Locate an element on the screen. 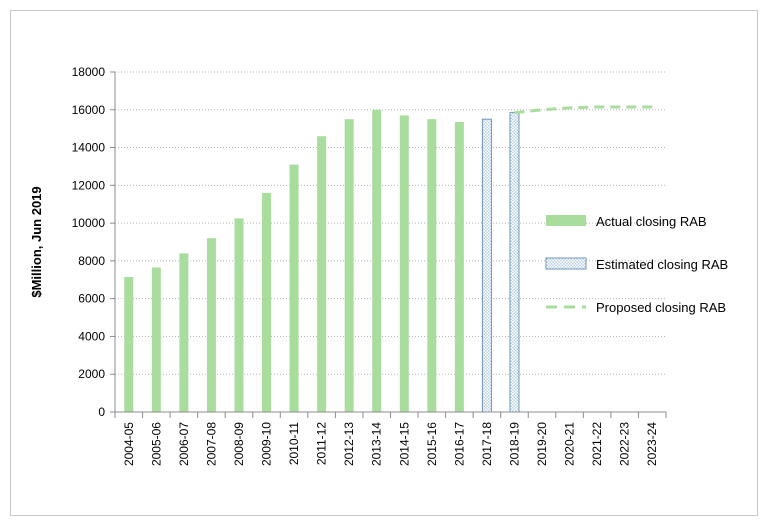 The height and width of the screenshot is (521, 763). x-tick-label-2022-23: 2022-23 is located at coordinates (625, 444).